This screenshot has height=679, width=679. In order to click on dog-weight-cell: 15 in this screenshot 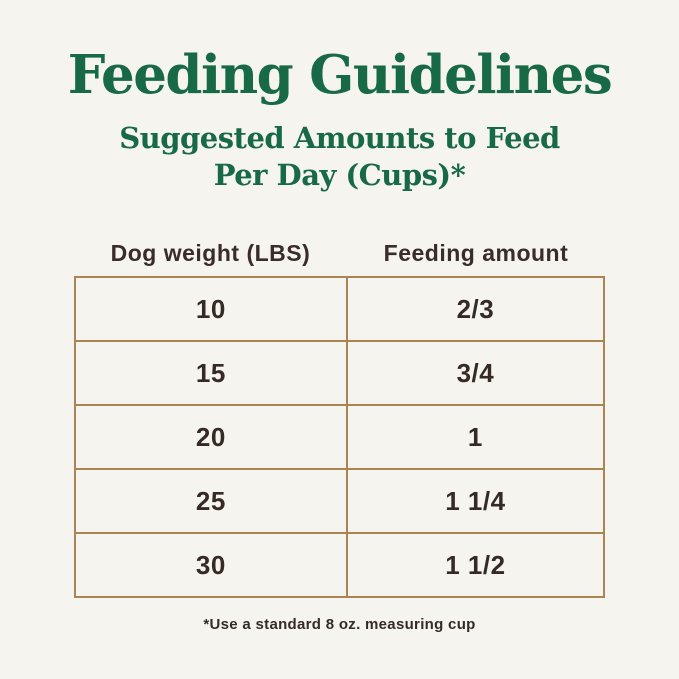, I will do `click(211, 373)`.